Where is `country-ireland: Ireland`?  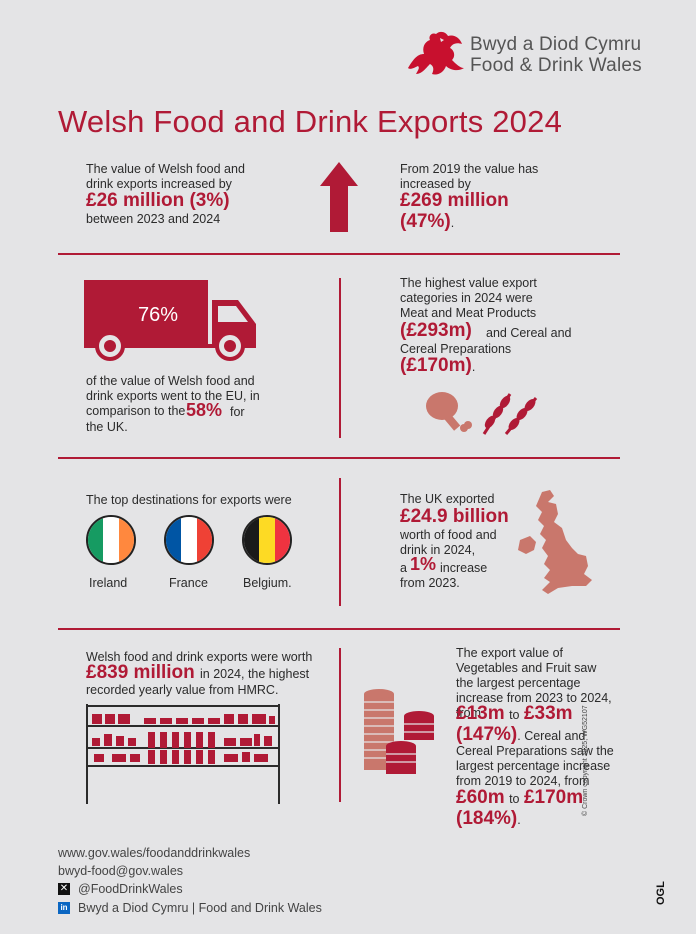
country-ireland: Ireland is located at coordinates (108, 583).